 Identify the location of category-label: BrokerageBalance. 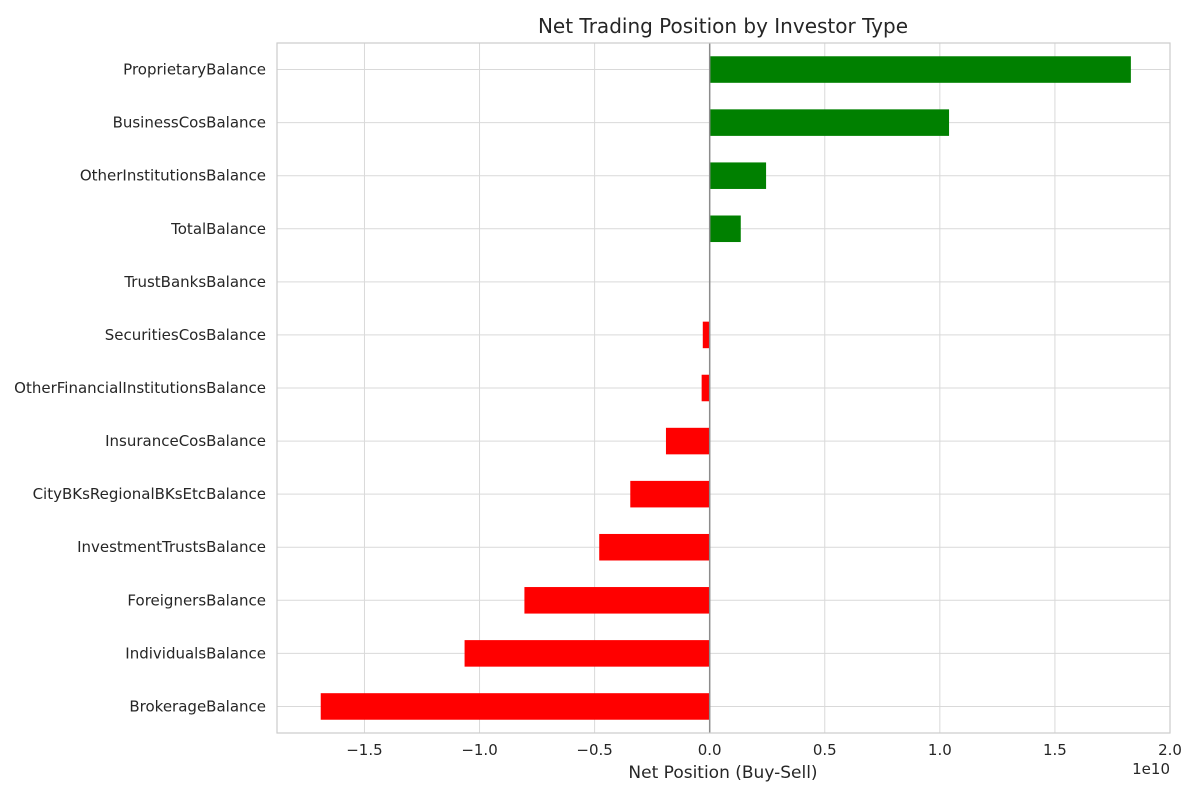
(197, 706).